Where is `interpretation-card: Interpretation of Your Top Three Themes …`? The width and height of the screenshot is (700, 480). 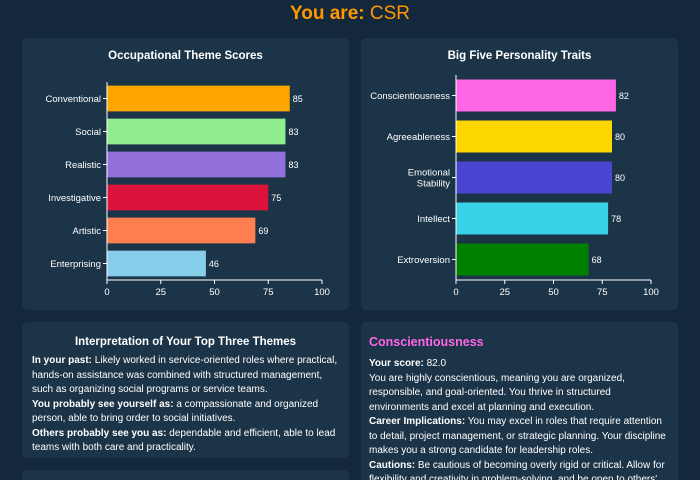 interpretation-card: Interpretation of Your Top Three Themes … is located at coordinates (185, 390).